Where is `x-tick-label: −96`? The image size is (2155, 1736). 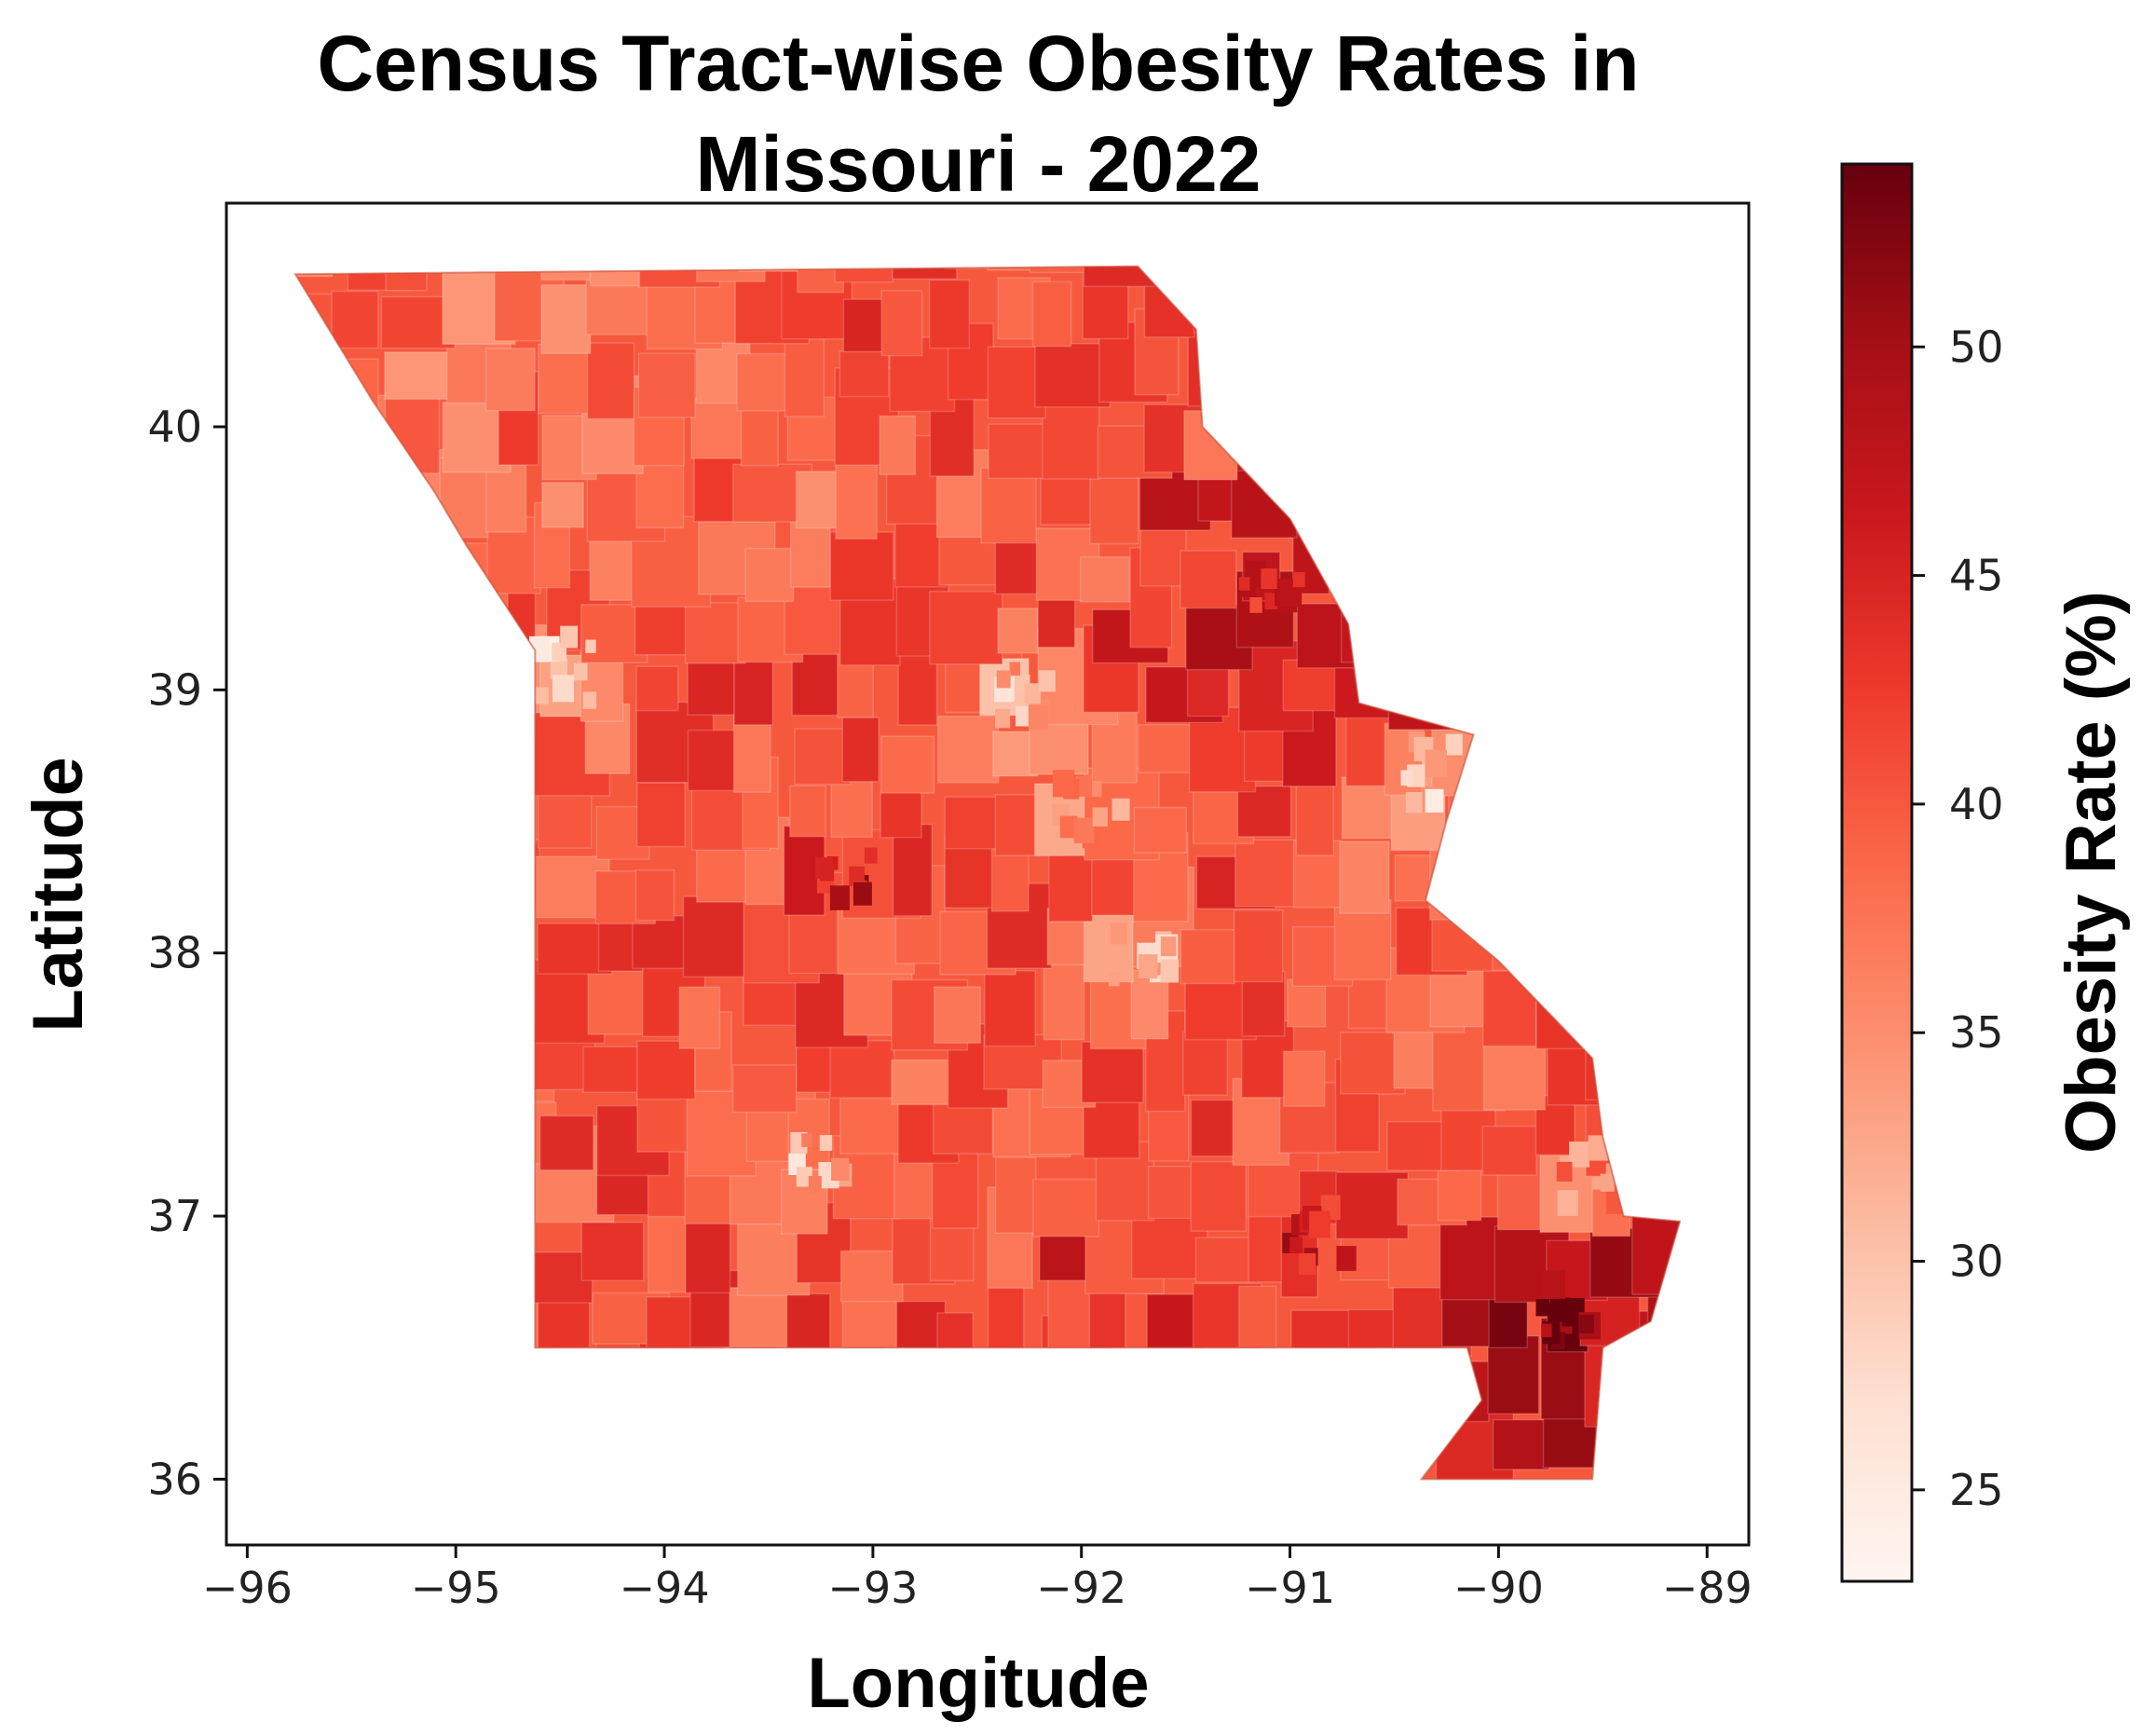 x-tick-label: −96 is located at coordinates (247, 1588).